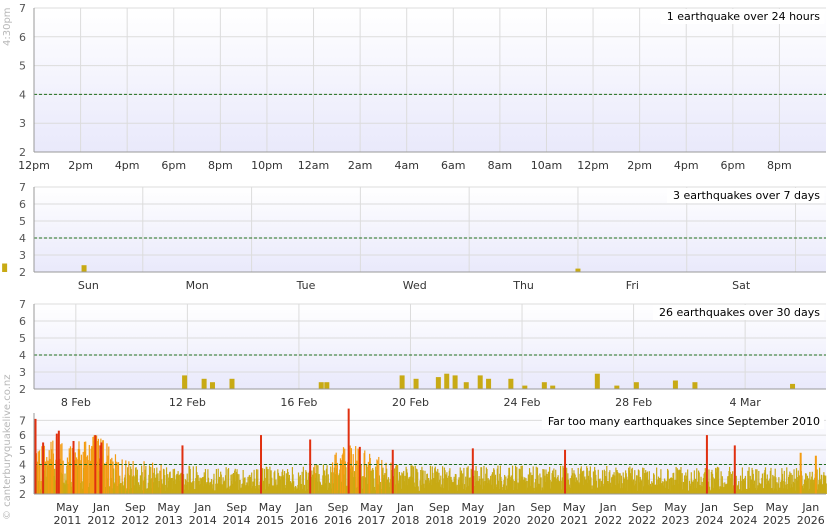 The width and height of the screenshot is (835, 530). I want to click on chart-title: 1 earthquake over 24 hours, so click(743, 16).